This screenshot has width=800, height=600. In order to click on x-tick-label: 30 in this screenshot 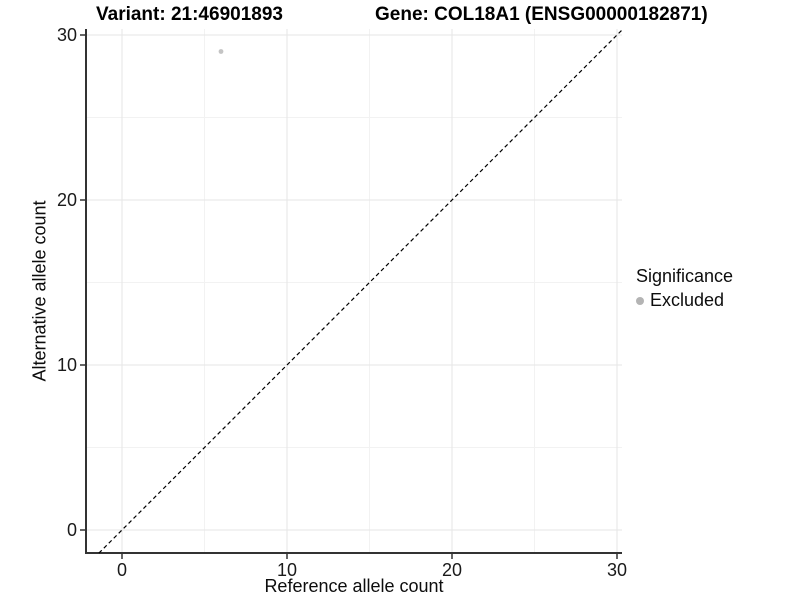, I will do `click(617, 570)`.